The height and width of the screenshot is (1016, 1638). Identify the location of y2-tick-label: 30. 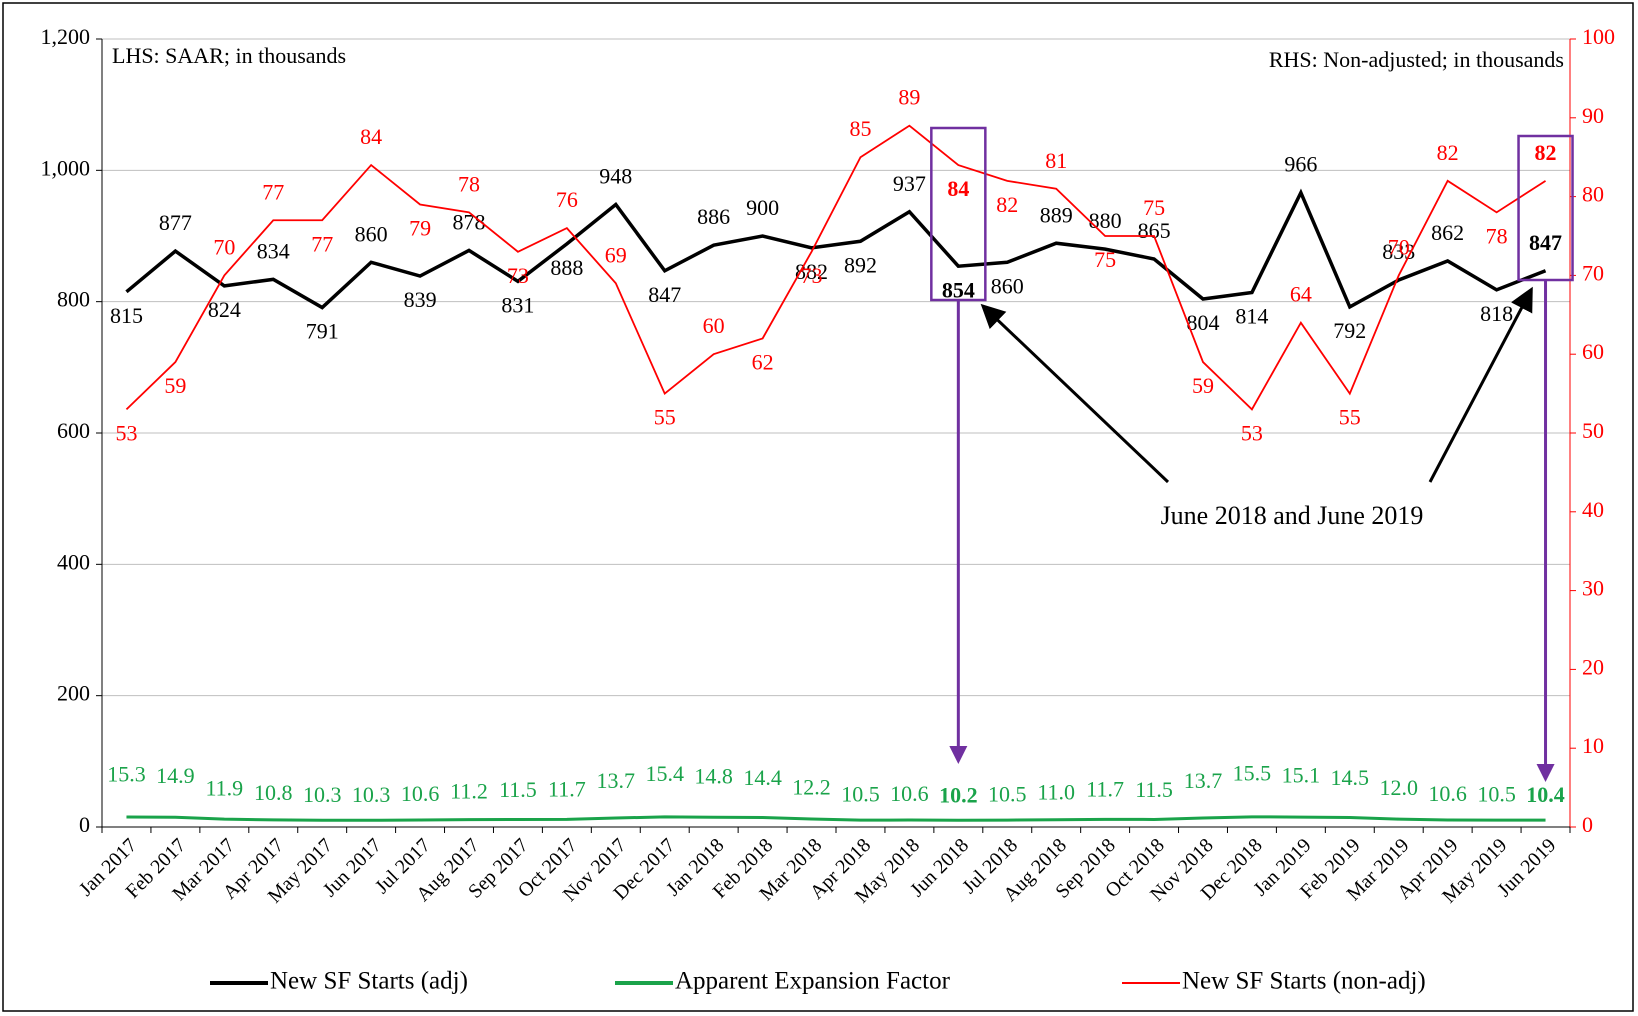
(1593, 588).